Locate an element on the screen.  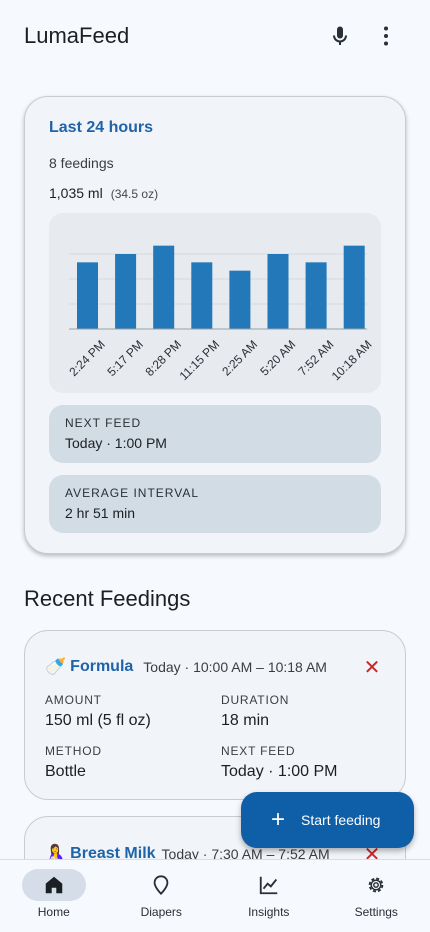
nav-insights: Insights is located at coordinates (269, 896).